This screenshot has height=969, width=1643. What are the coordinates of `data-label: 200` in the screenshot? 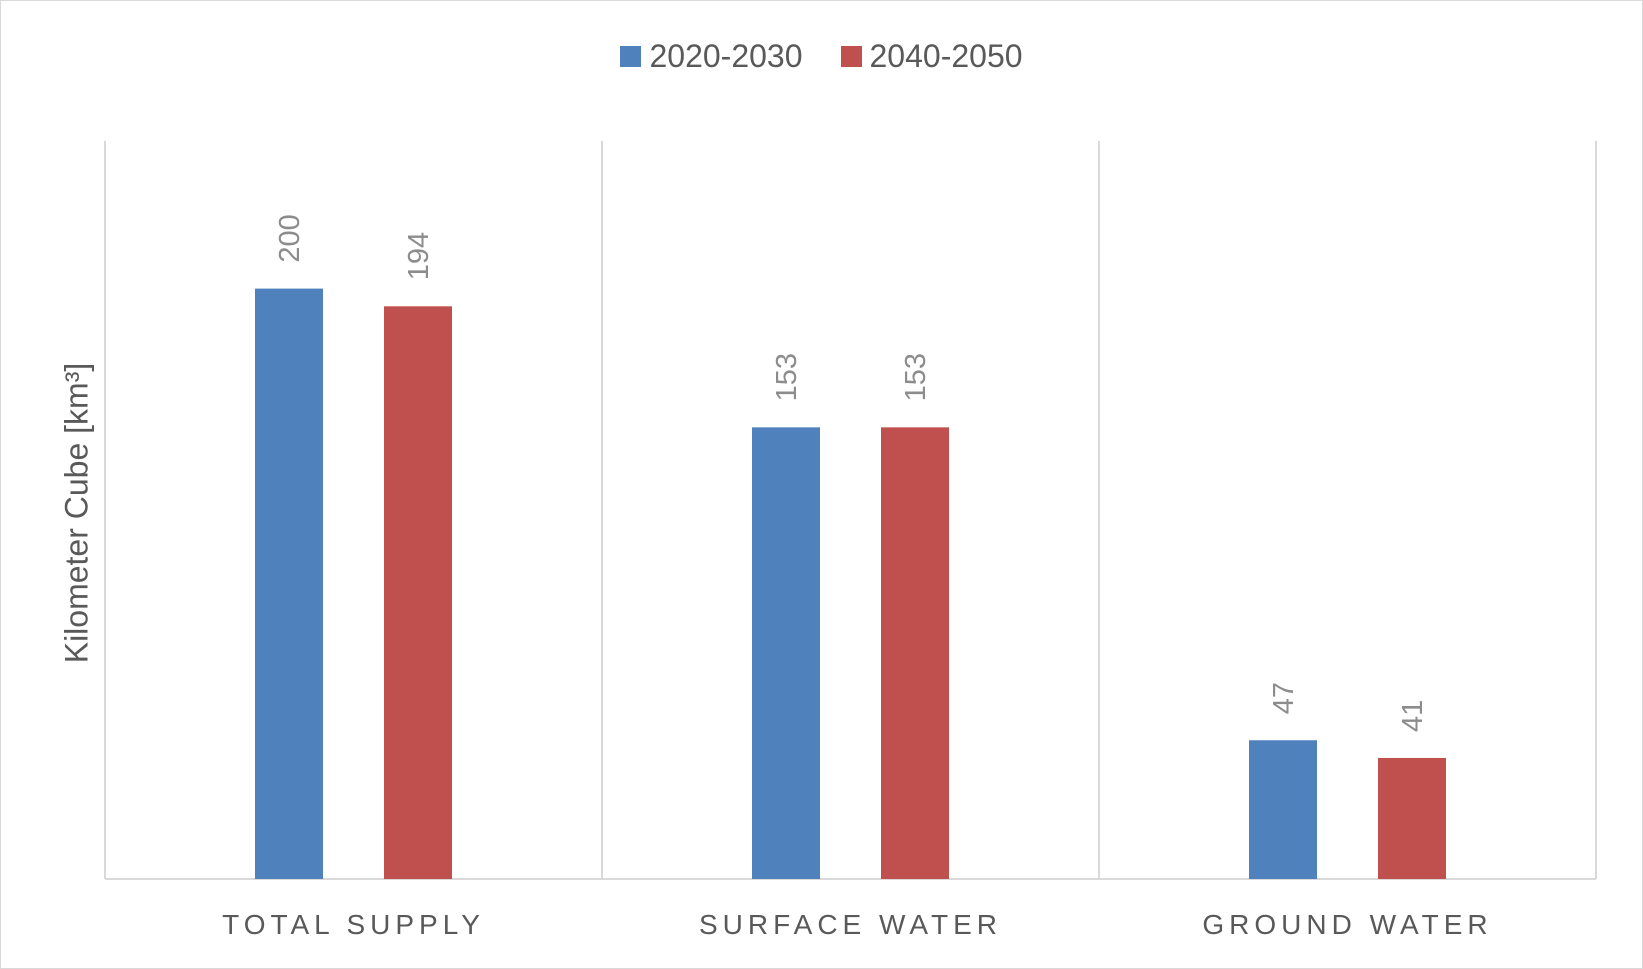 It's located at (290, 238).